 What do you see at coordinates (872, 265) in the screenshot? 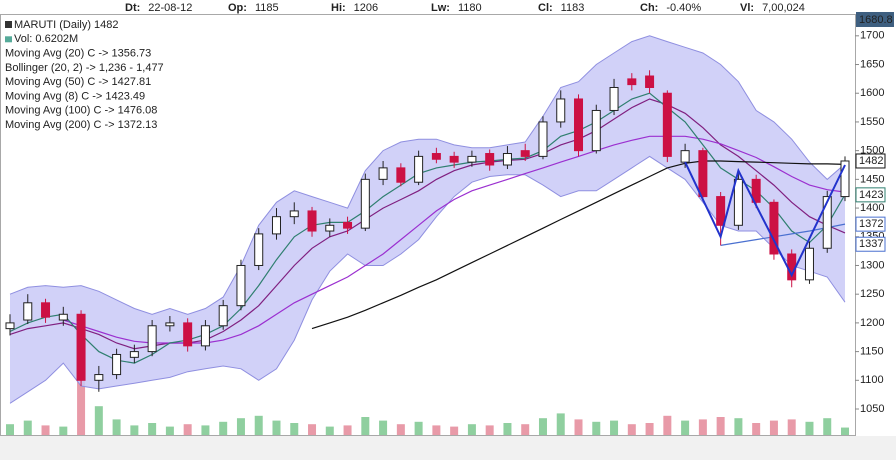
I see `y-tick-label: 1300` at bounding box center [872, 265].